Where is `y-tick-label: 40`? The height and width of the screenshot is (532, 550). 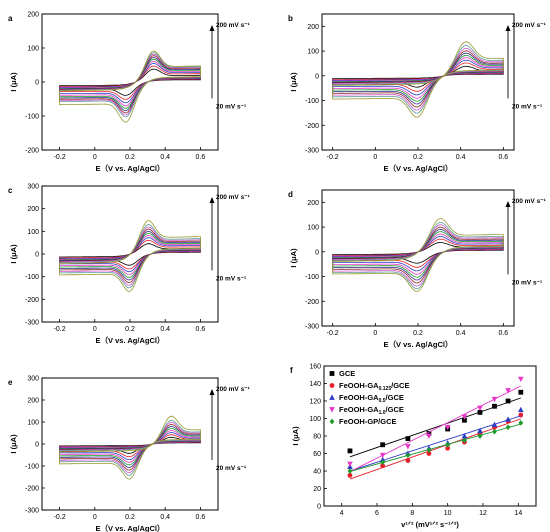 y-tick-label: 40 is located at coordinates (317, 472).